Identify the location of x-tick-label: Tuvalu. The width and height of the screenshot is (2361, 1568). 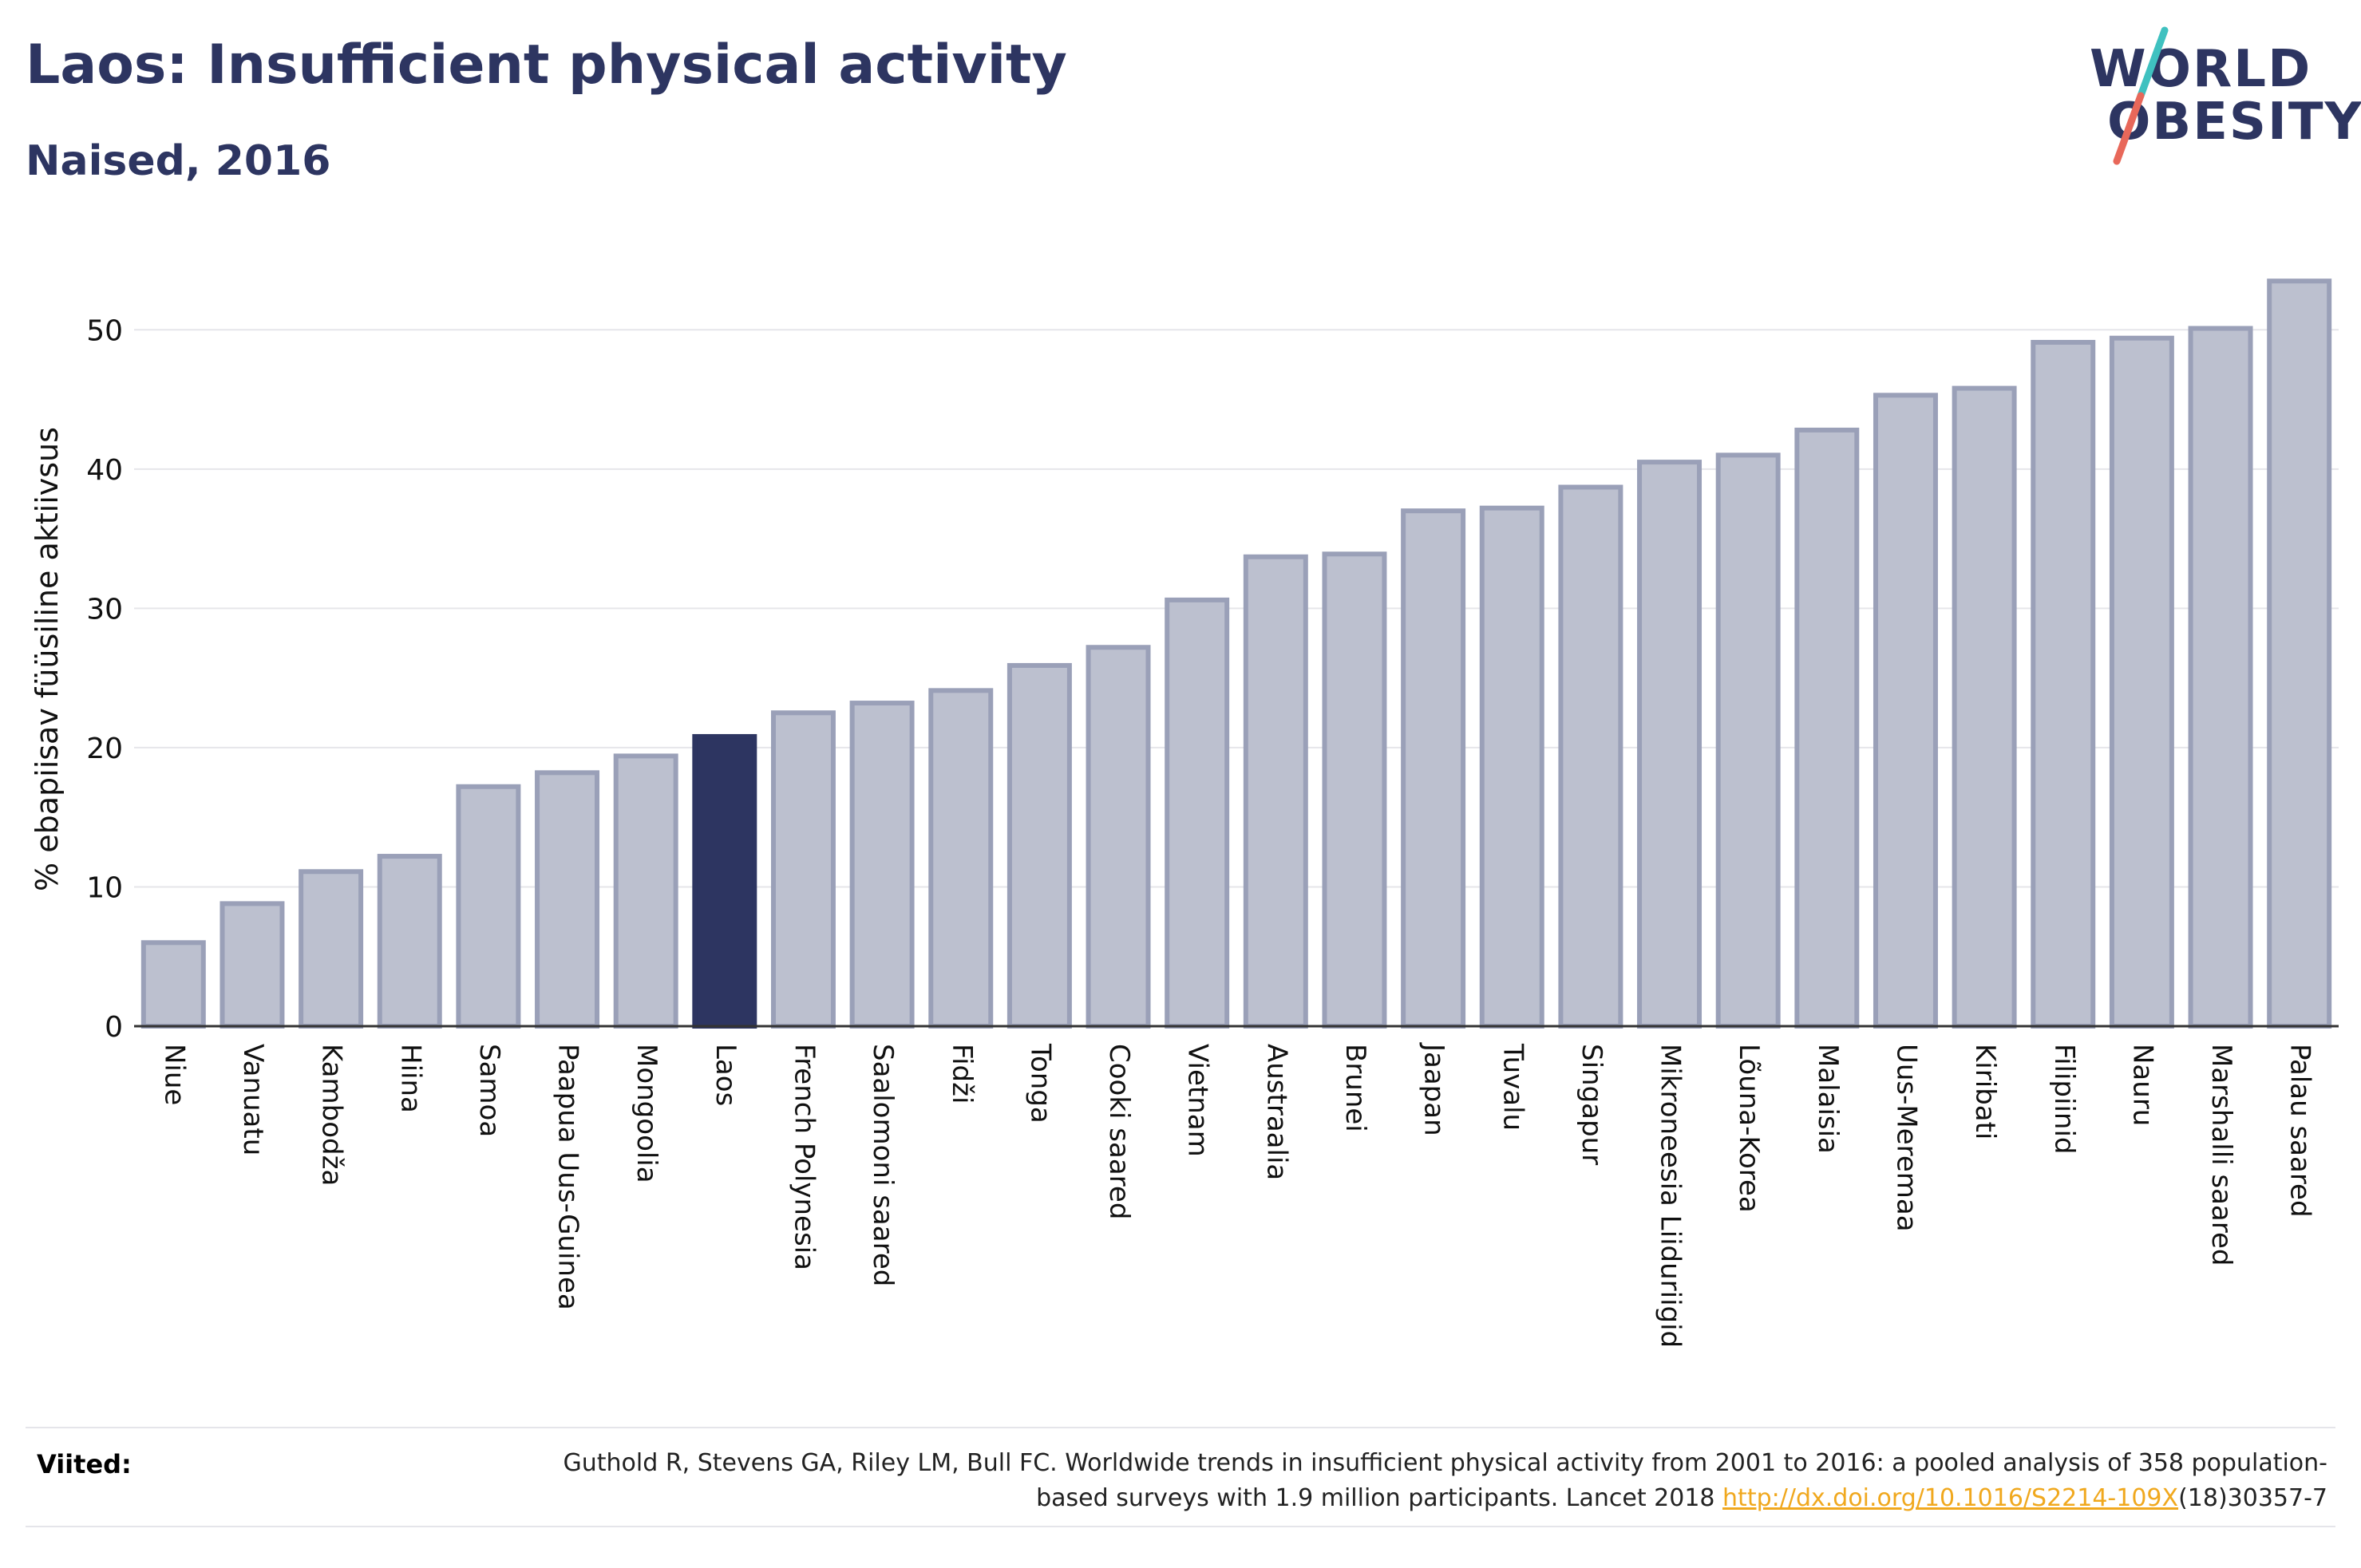
(1513, 1087).